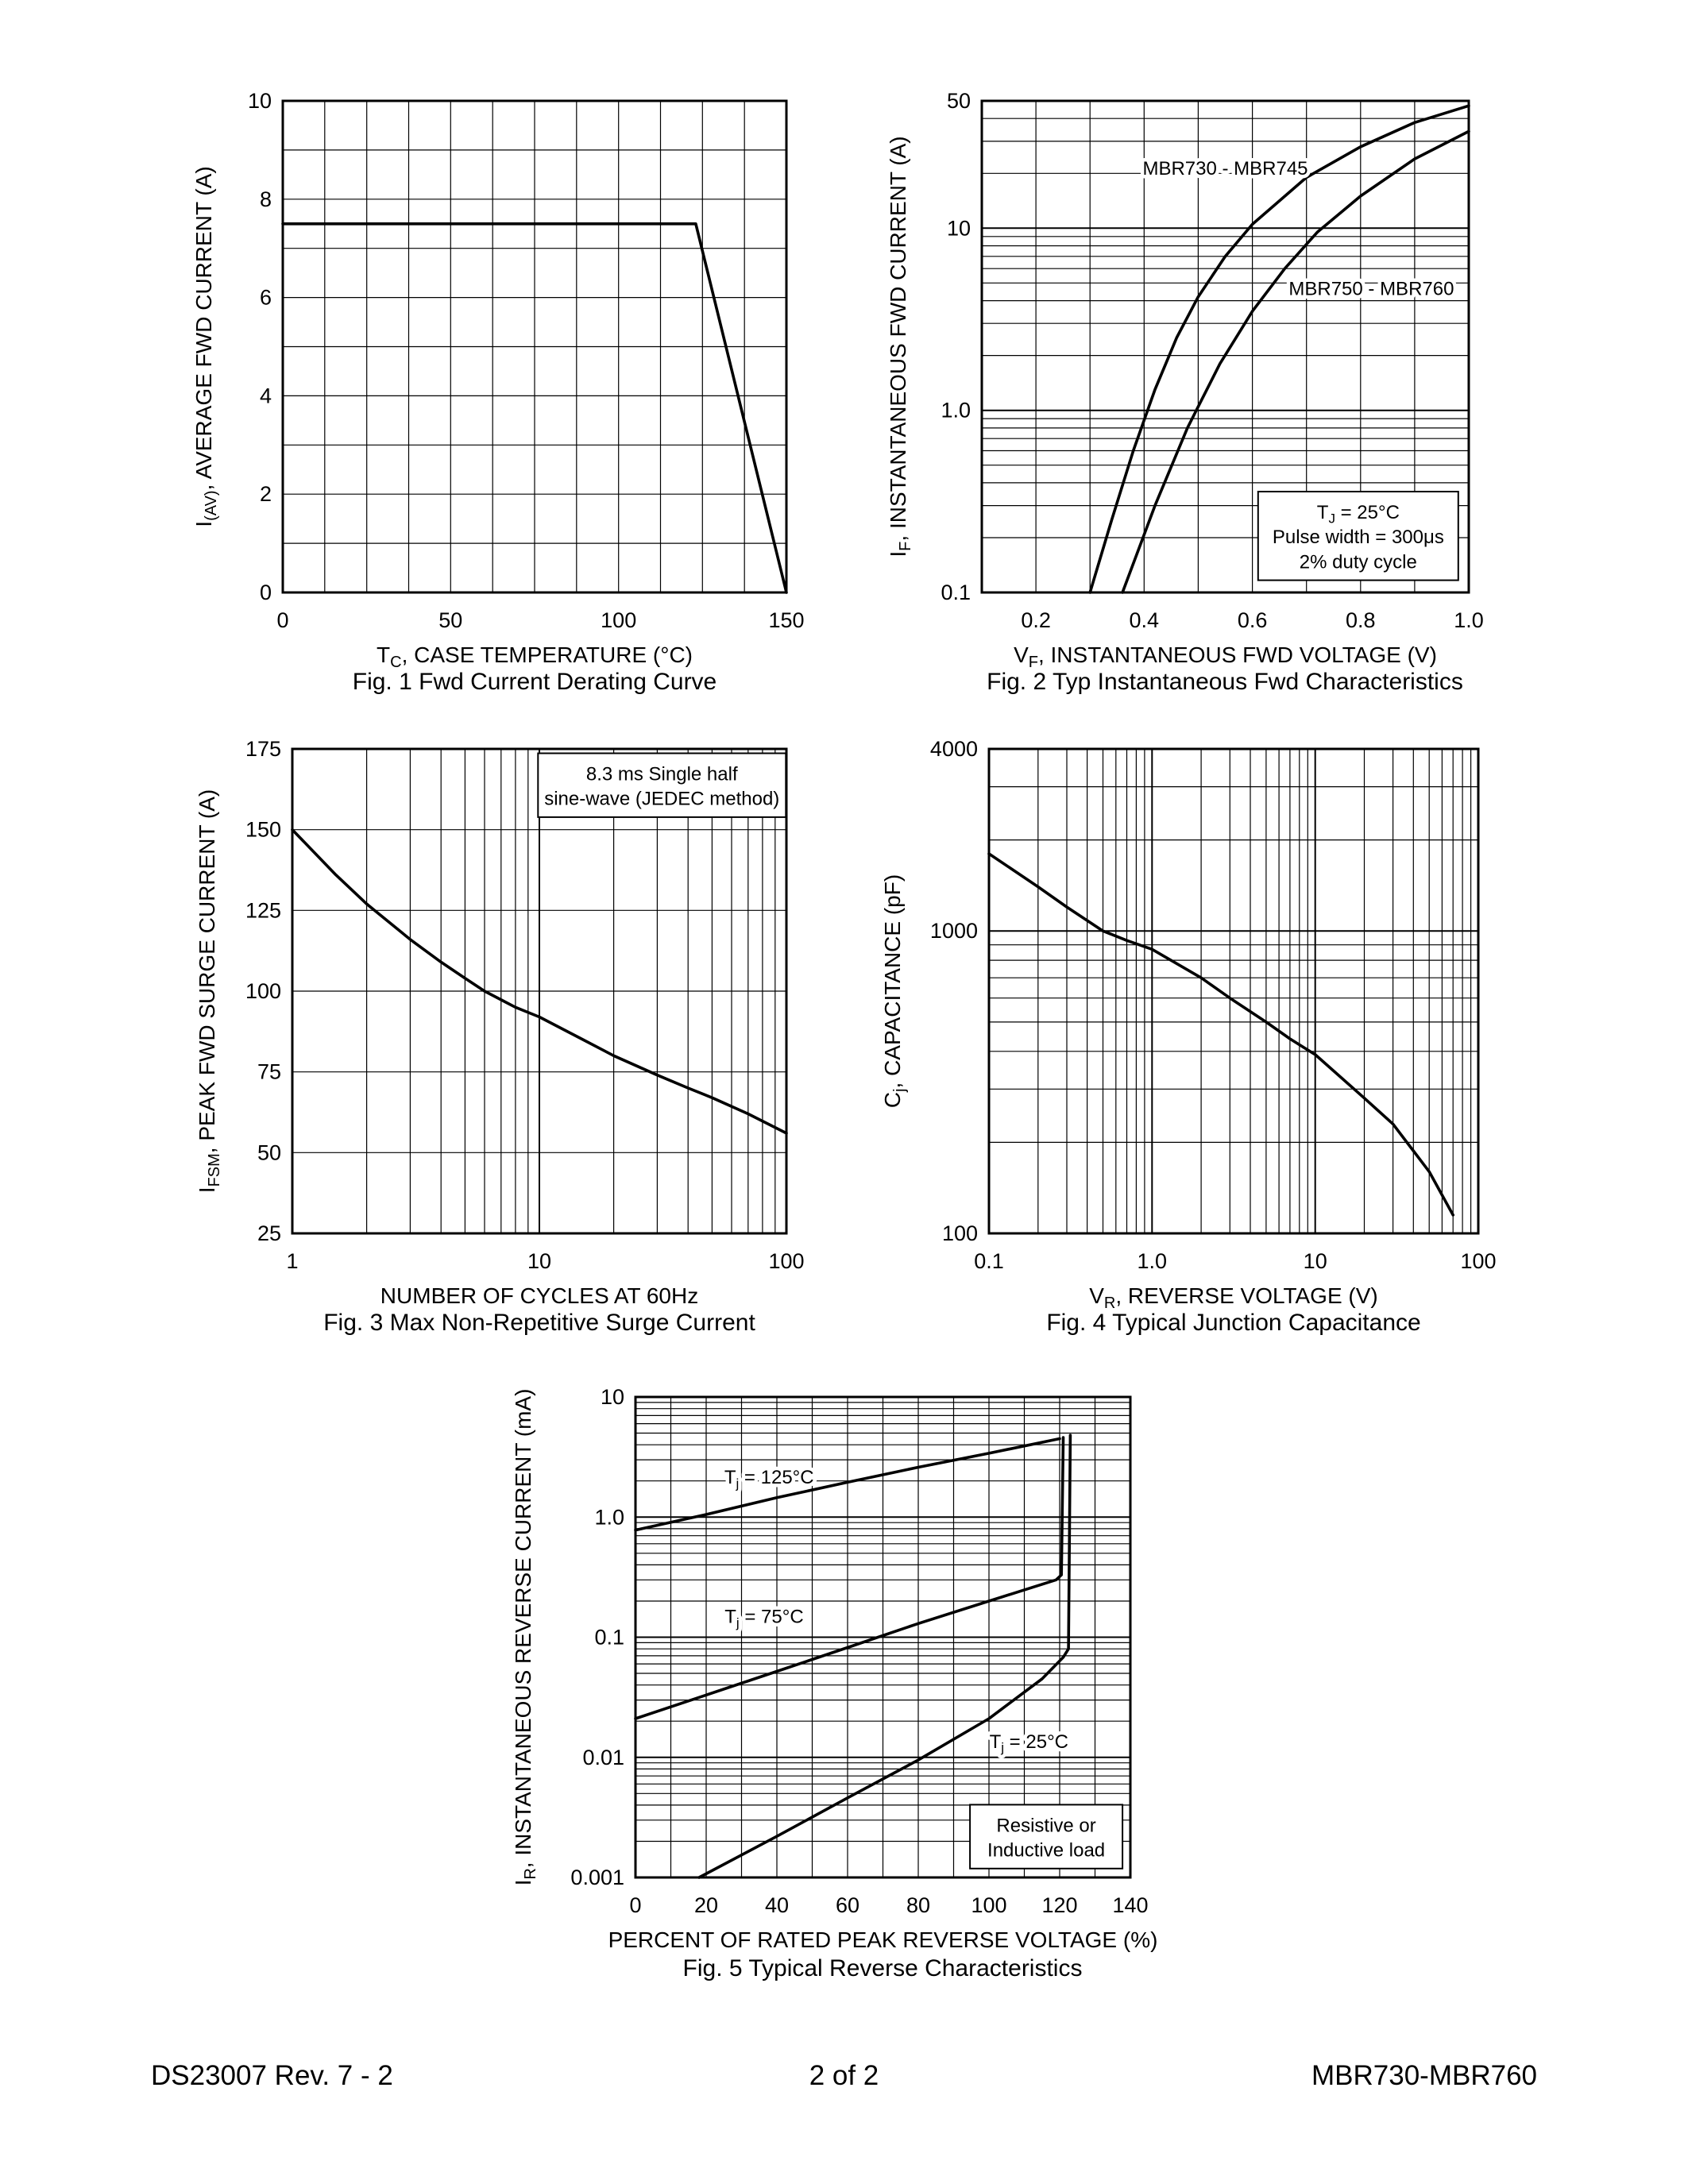 The width and height of the screenshot is (1688, 2184). What do you see at coordinates (534, 682) in the screenshot?
I see `fig1-caption: Fig. 1 Fwd Current Derating Curve` at bounding box center [534, 682].